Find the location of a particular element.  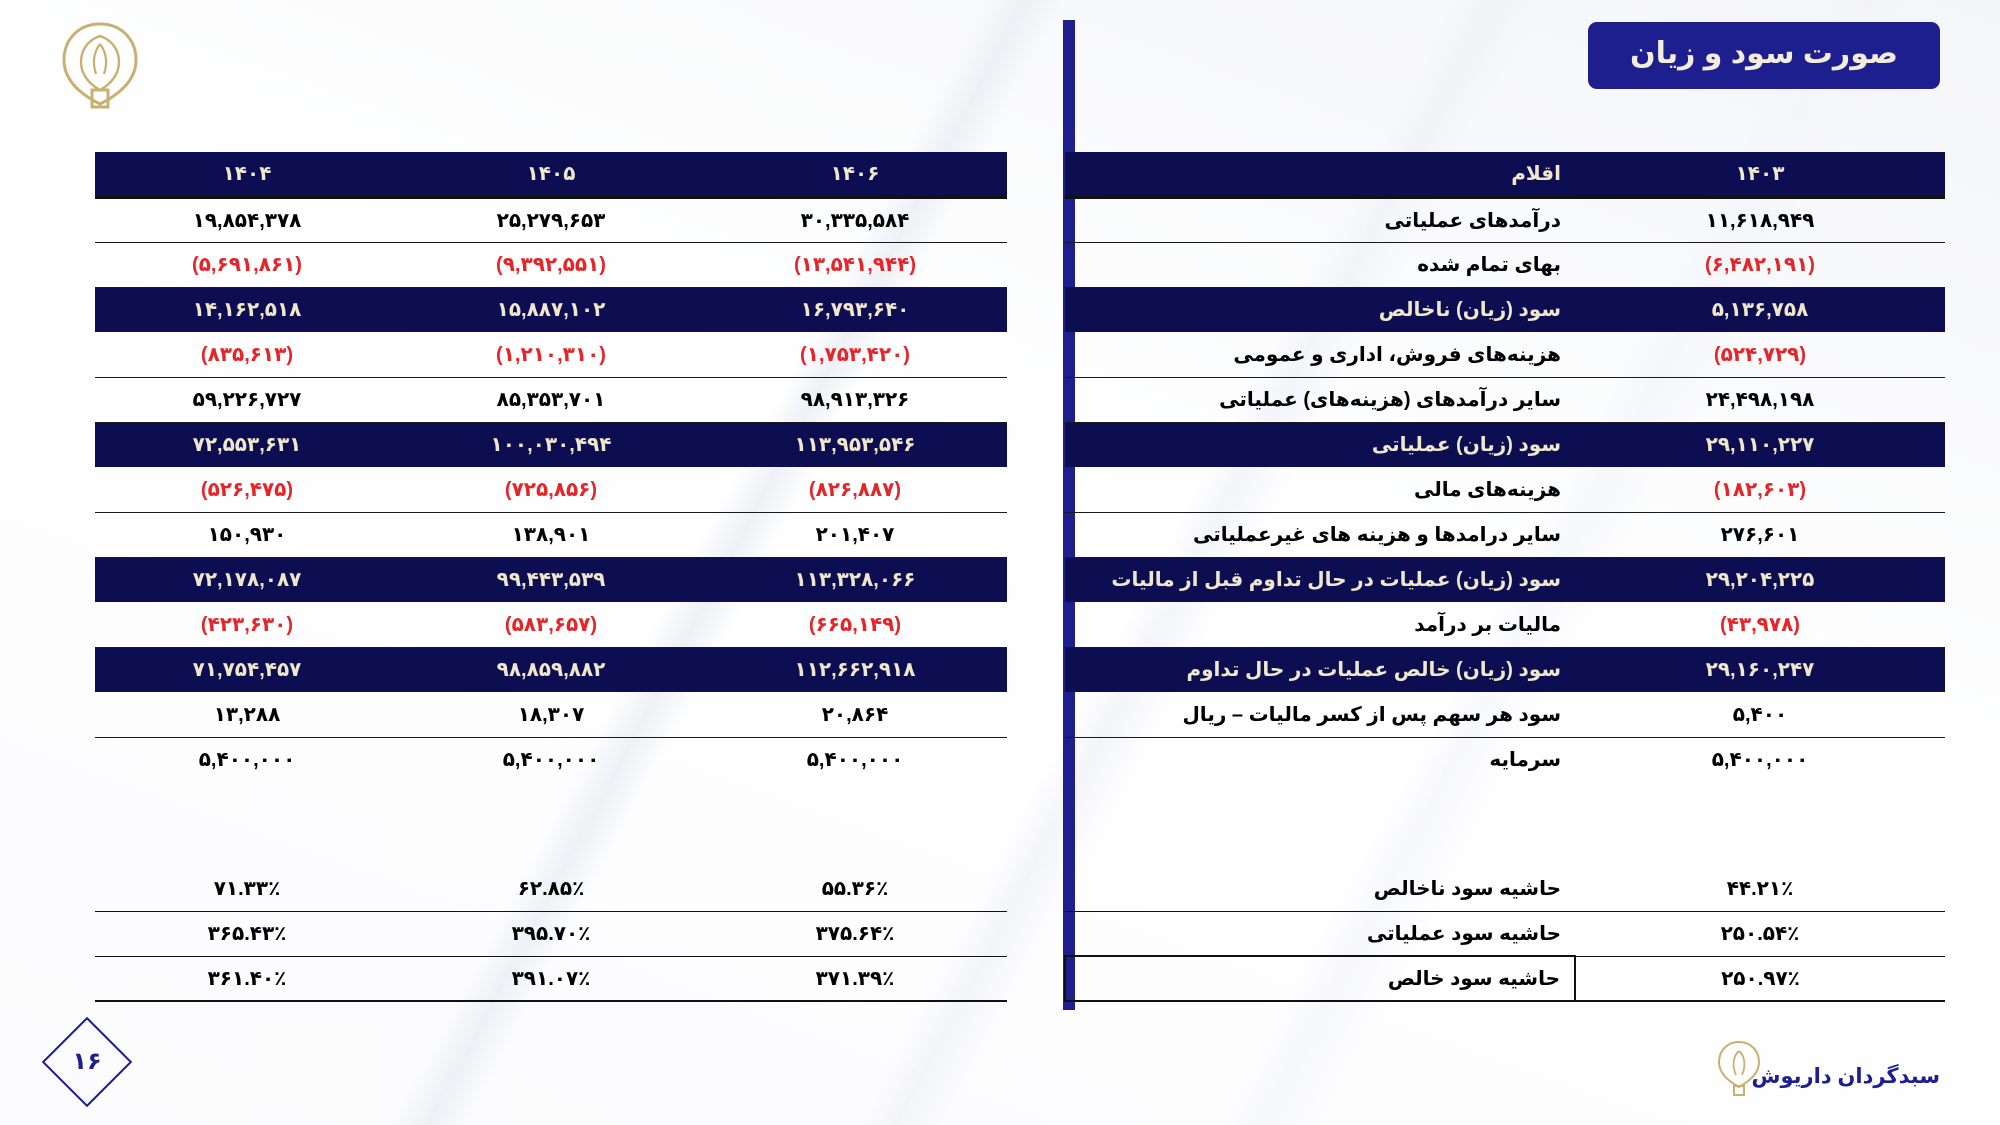

table-row: ۱۶,۷۹۳,۶۴۰ ۱۵,۸۸۷,۱۰۲ ۱۴,۱۶۲,۵۱۸ is located at coordinates (551, 309).